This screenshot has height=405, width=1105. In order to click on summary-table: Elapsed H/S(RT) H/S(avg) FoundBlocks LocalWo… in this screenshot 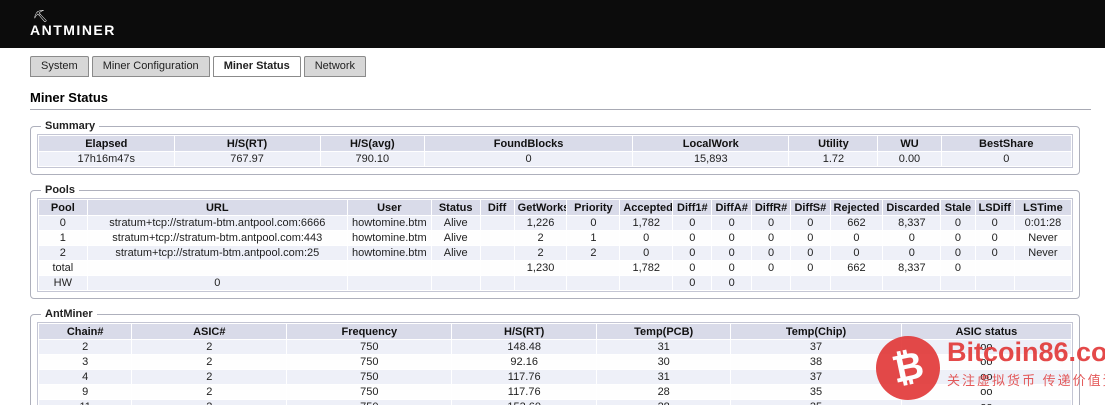, I will do `click(555, 151)`.